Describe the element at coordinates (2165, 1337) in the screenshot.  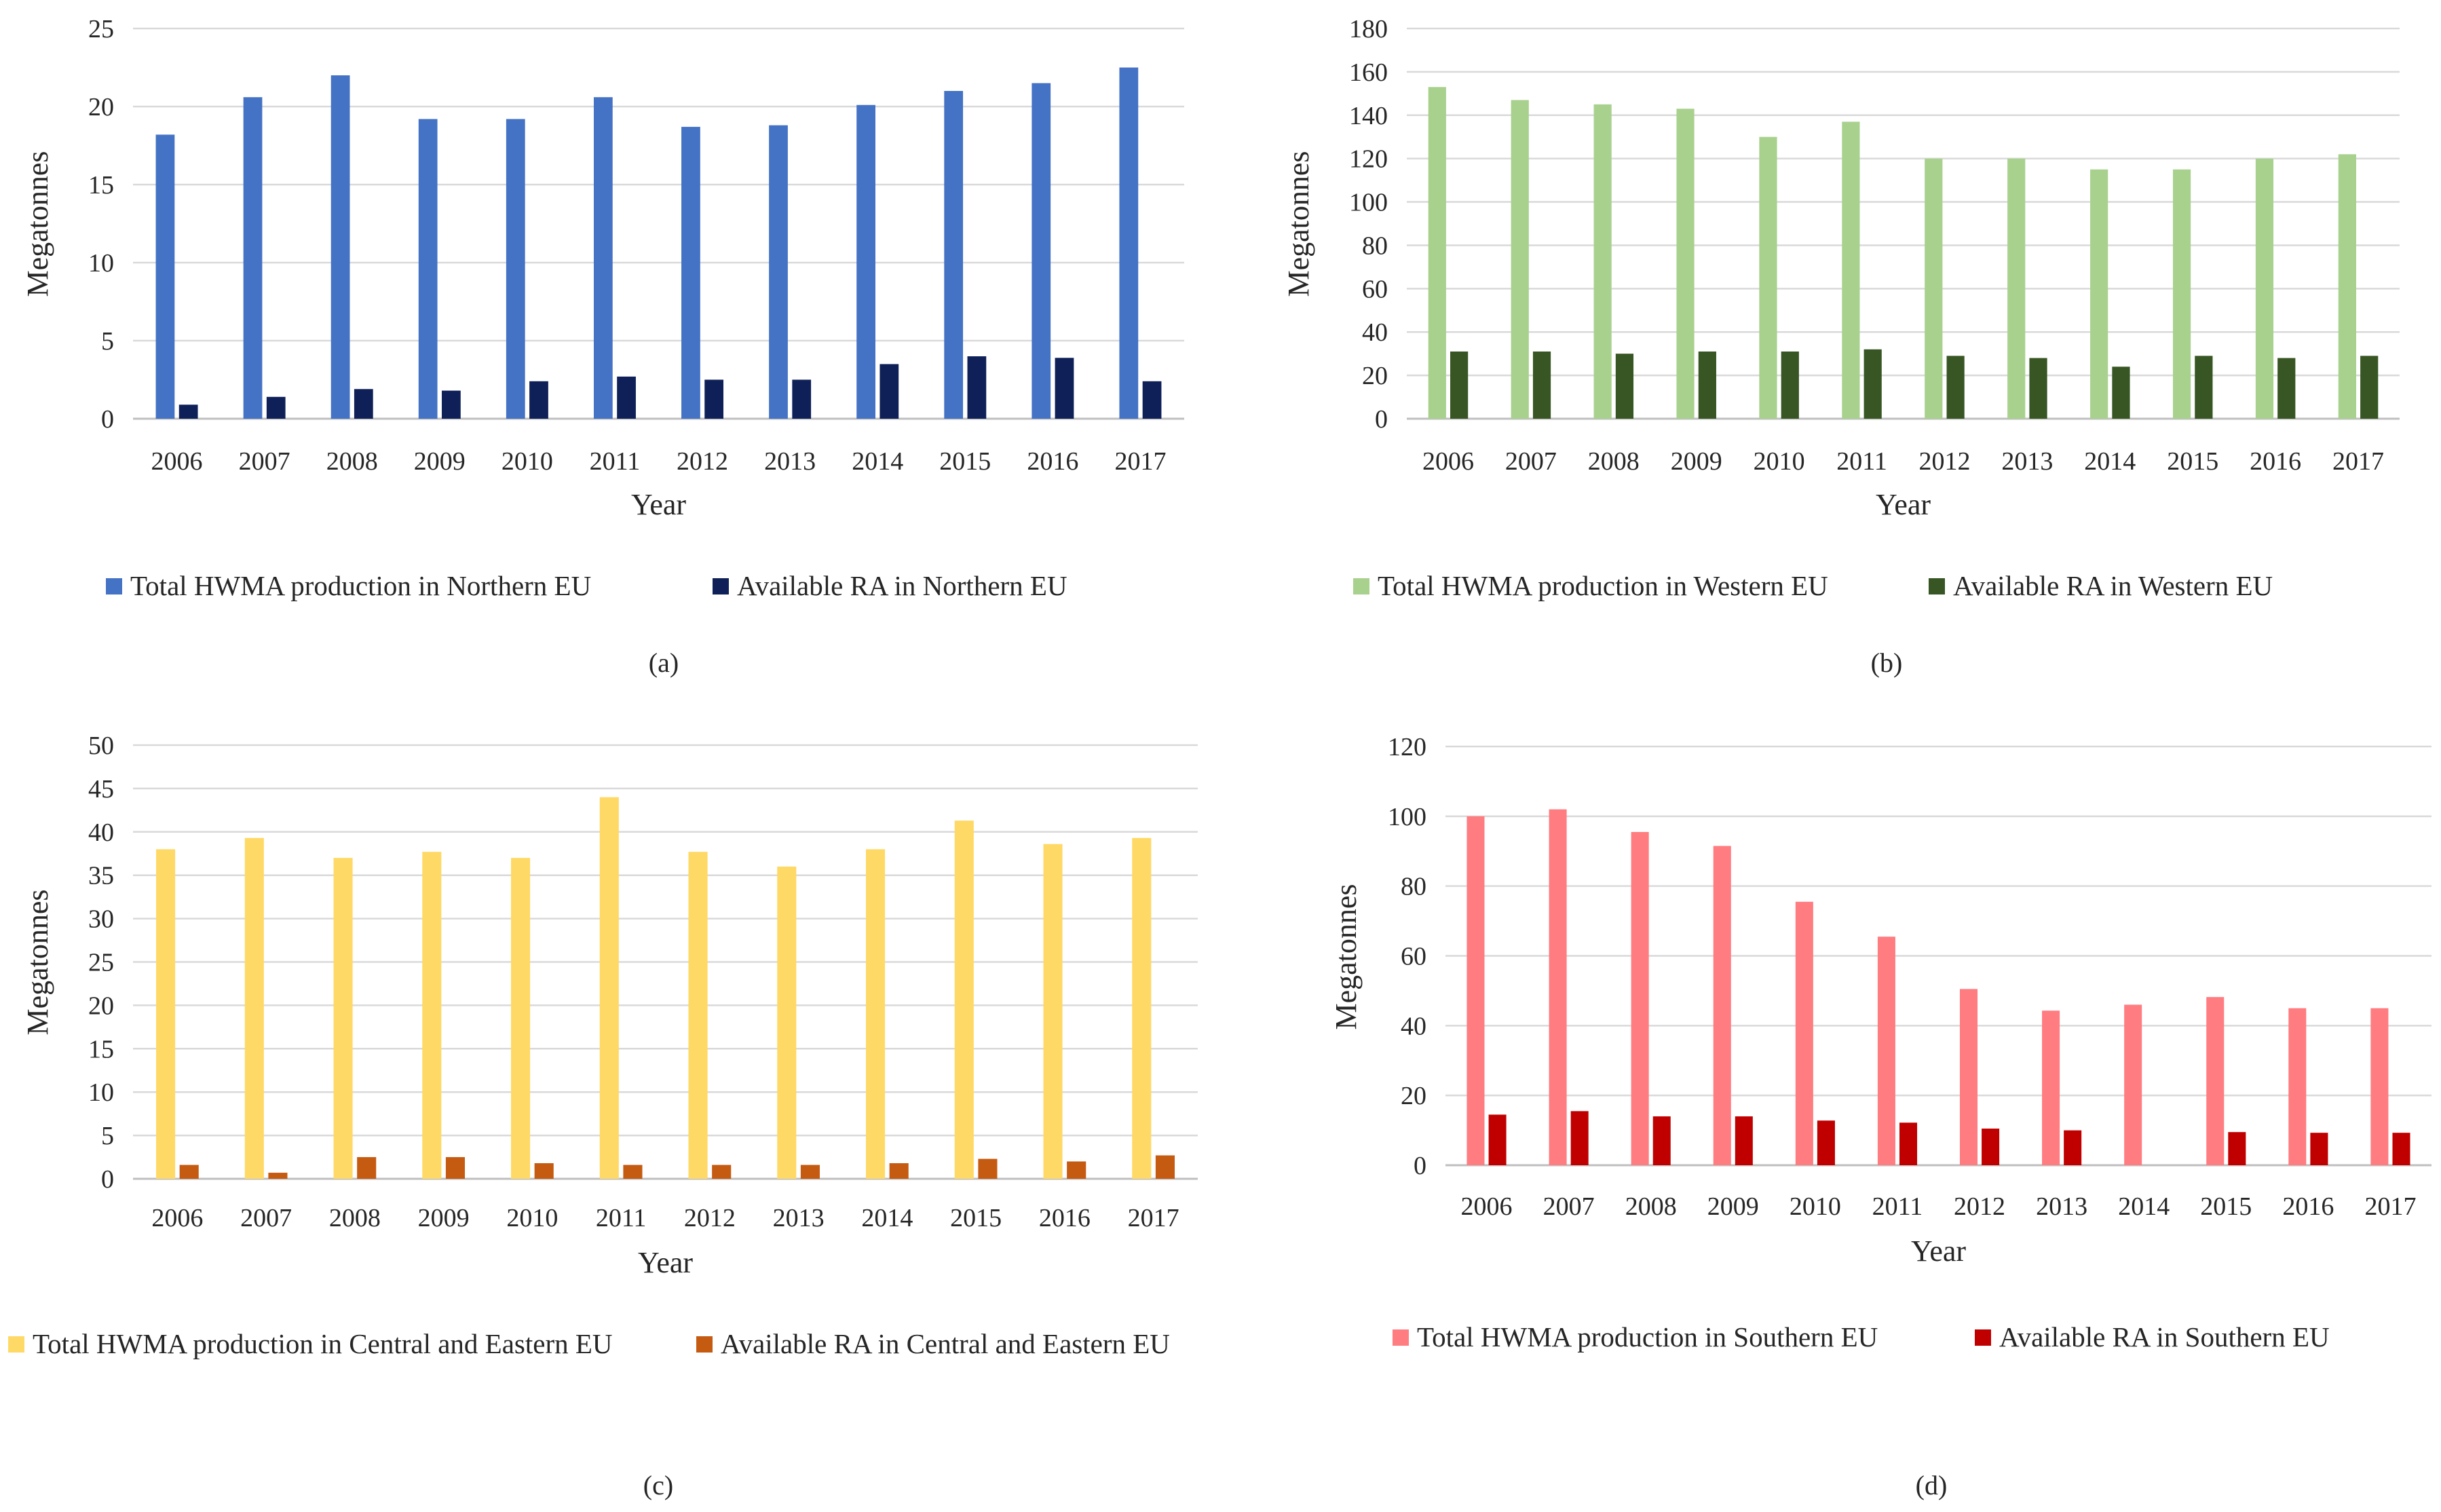
I see `legend-label: Available RA in Southern EU` at that location.